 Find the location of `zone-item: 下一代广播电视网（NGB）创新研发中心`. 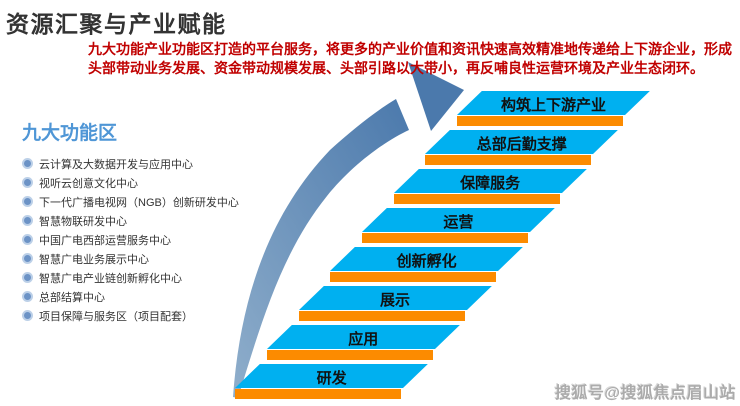

zone-item: 下一代广播电视网（NGB）创新研发中心 is located at coordinates (130, 201).